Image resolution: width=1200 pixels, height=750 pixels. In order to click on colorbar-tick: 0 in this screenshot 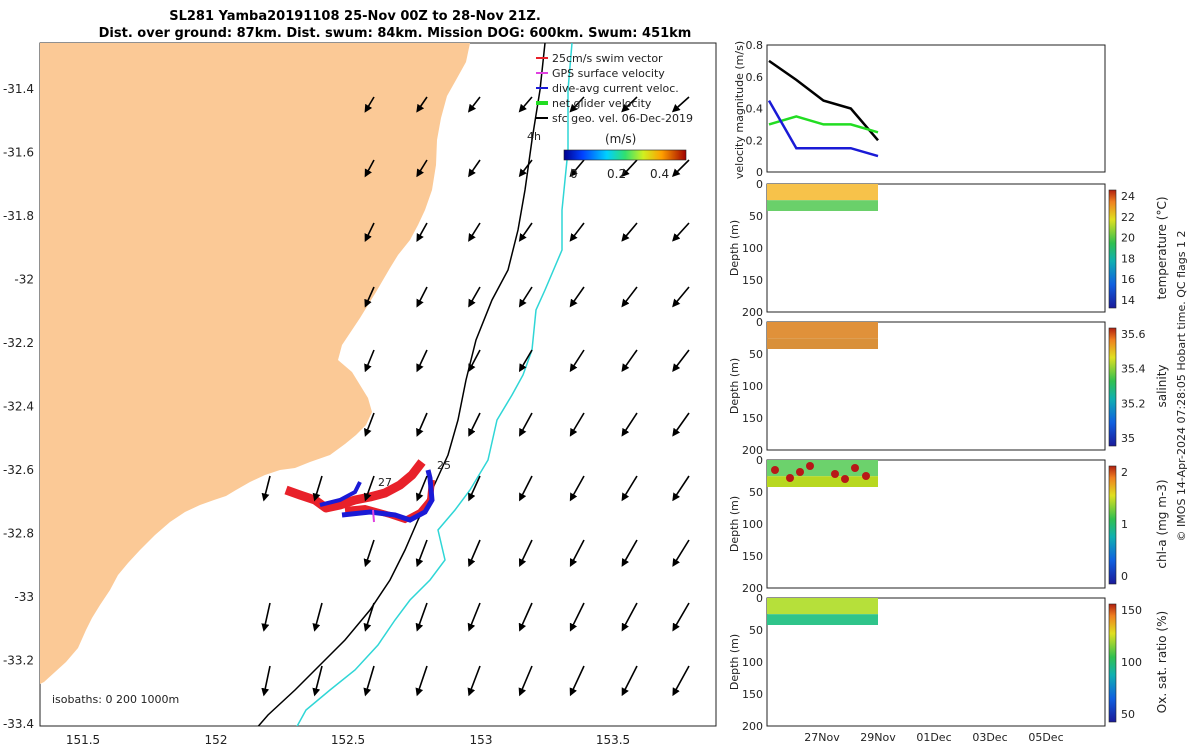, I will do `click(1124, 576)`.